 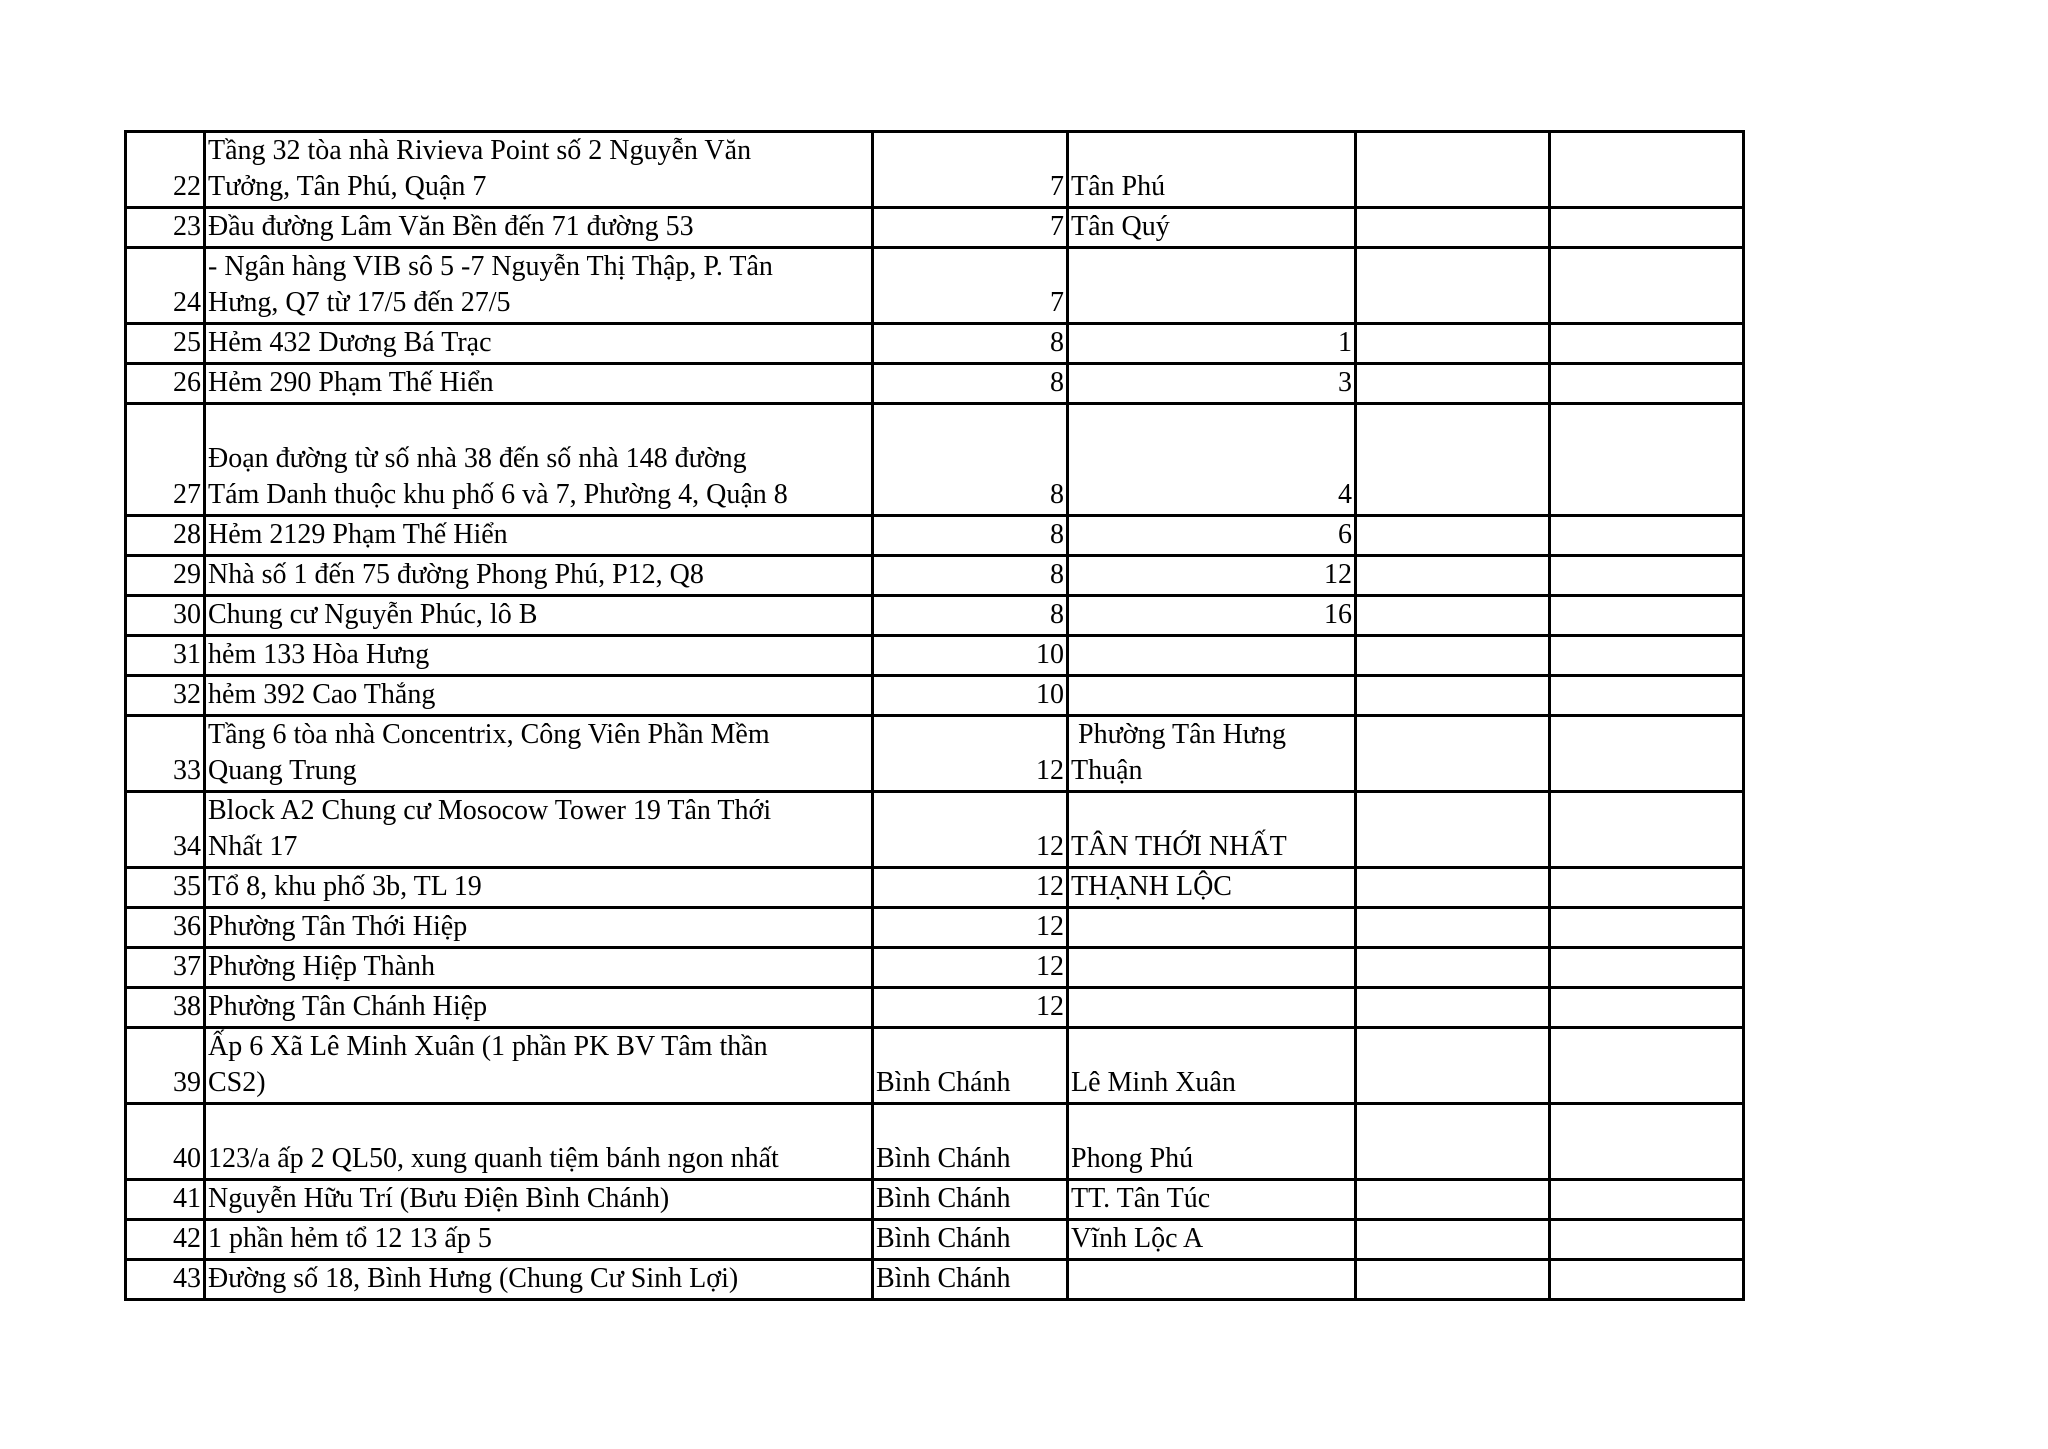 I want to click on row-number-cell: 37, so click(x=165, y=967).